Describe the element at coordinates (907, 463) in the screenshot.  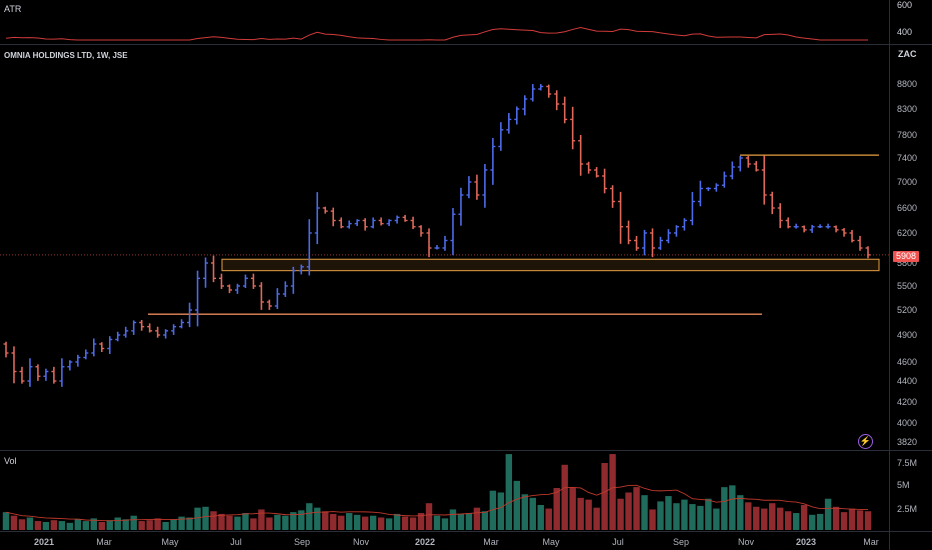
I see `volume-tick: 7.5M` at that location.